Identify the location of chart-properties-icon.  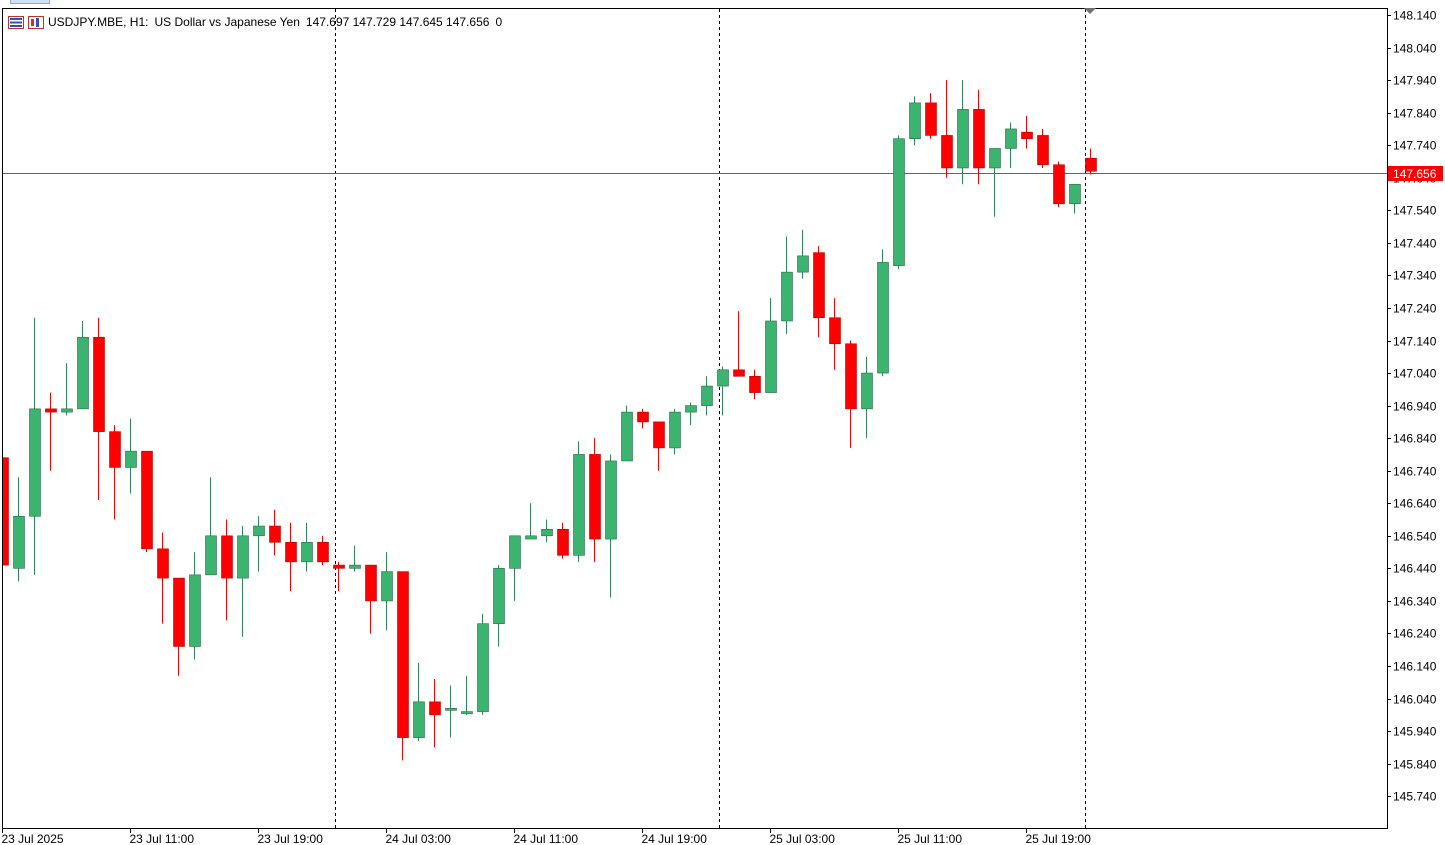
(36, 22).